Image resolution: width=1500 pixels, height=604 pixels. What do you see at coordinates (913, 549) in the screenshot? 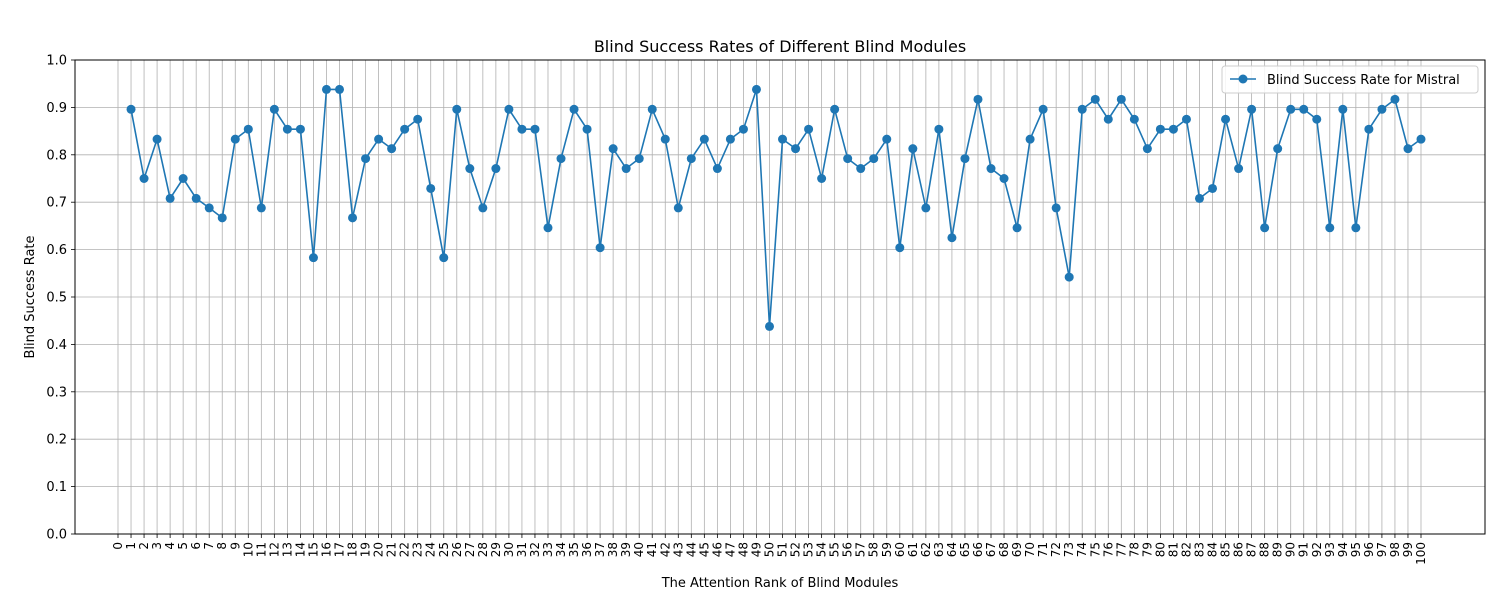
I see `x-tick-label: 61` at bounding box center [913, 549].